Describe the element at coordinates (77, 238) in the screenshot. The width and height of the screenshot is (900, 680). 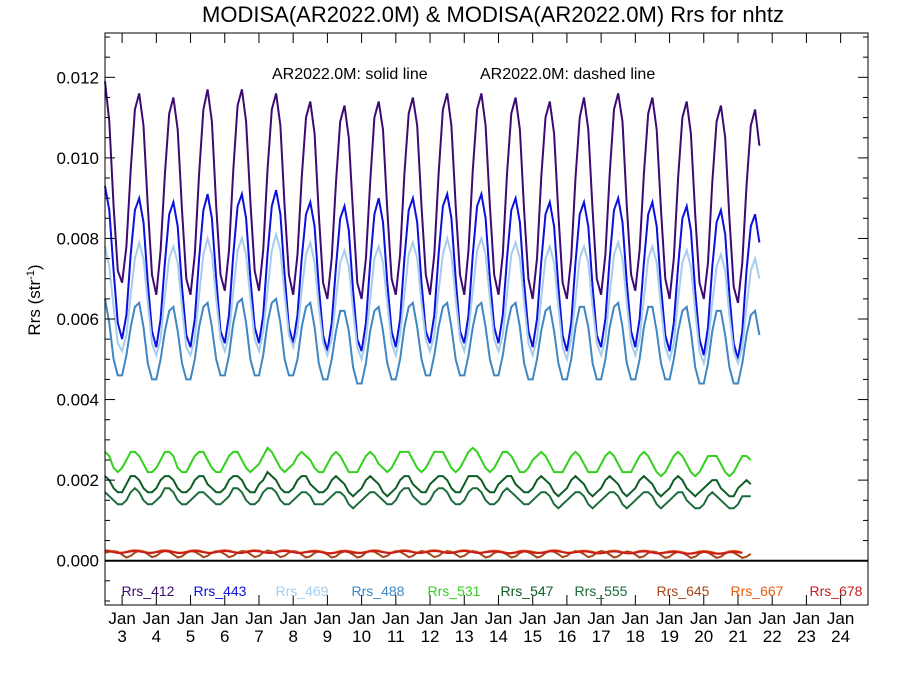
I see `y-tick-label: 0.008` at that location.